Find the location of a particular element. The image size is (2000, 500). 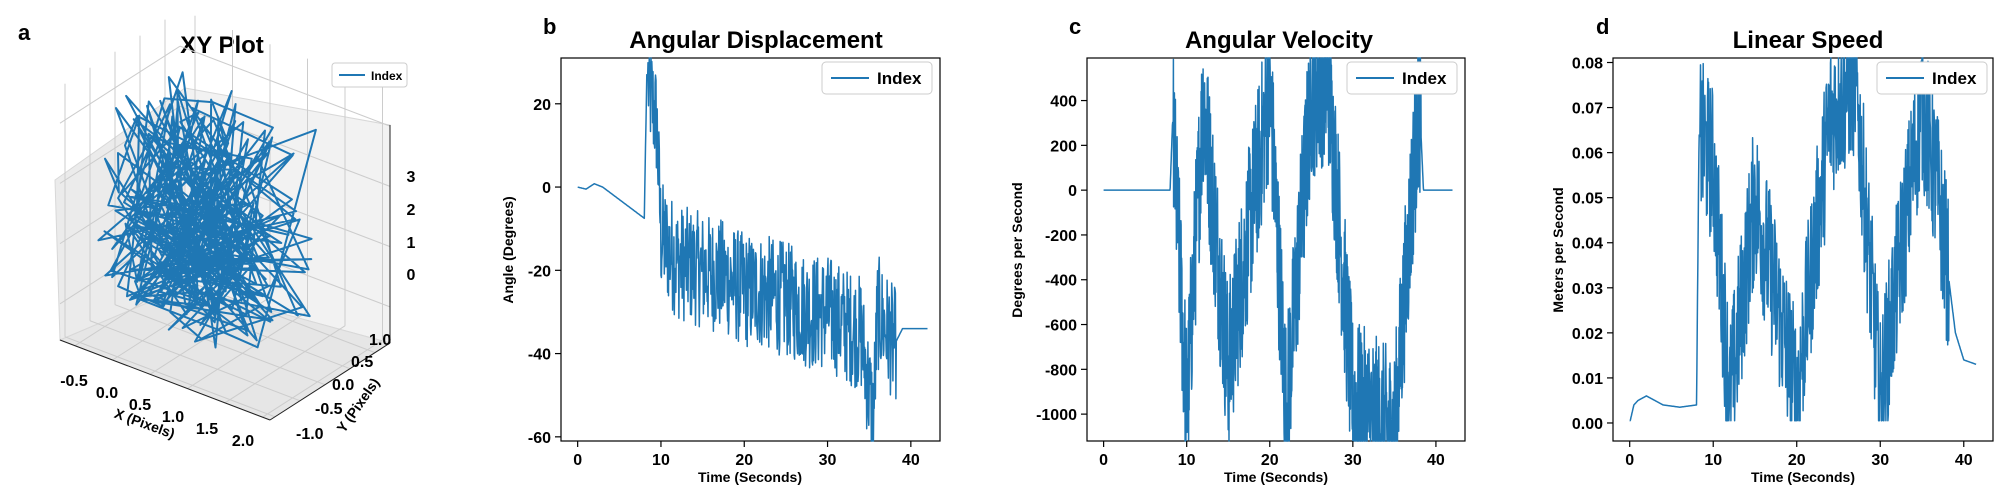

y-tick-label: -600 is located at coordinates (1061, 326).